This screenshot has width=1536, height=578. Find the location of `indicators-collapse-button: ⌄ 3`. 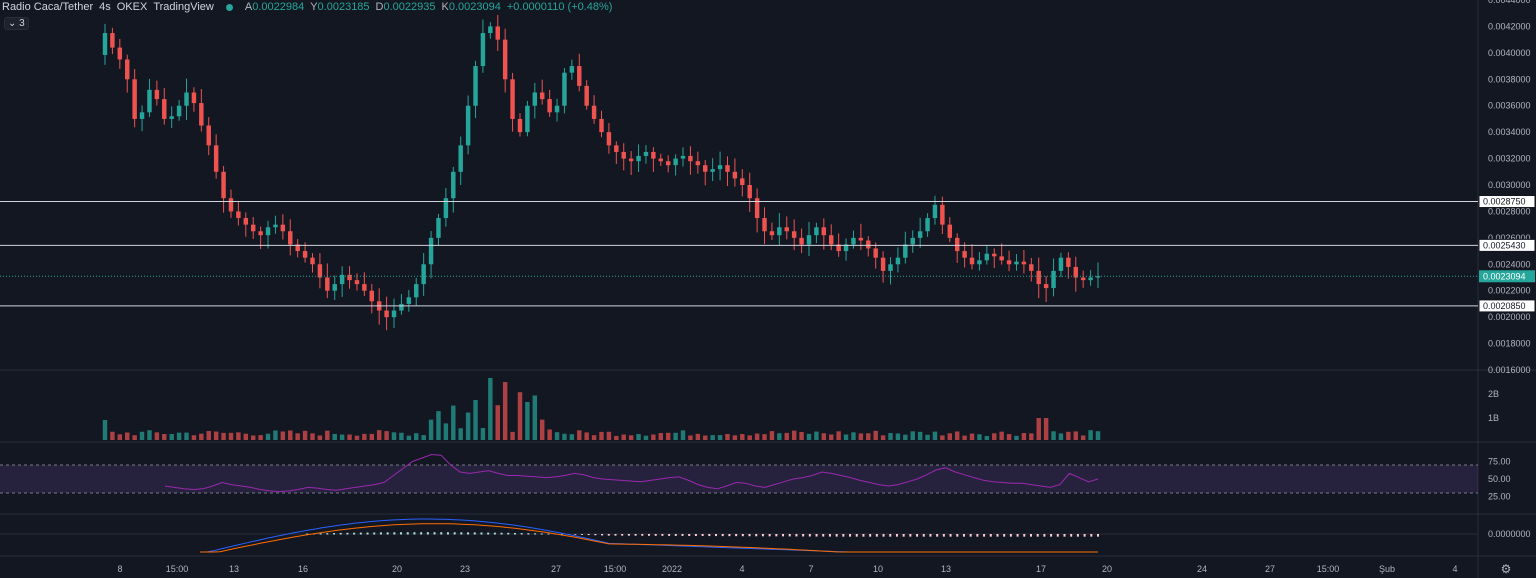

indicators-collapse-button: ⌄ 3 is located at coordinates (16, 23).